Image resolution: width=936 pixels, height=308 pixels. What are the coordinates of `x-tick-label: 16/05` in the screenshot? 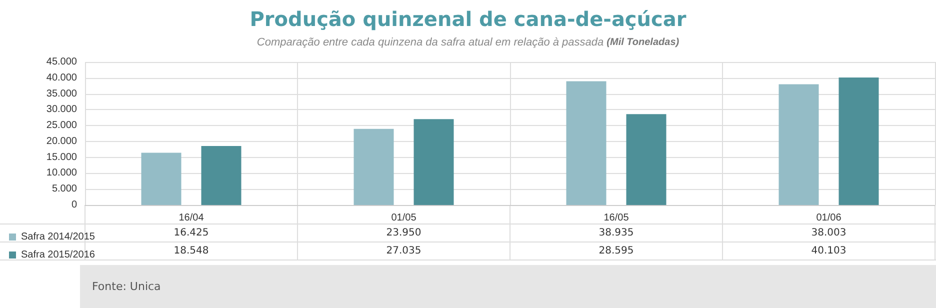 It's located at (617, 218).